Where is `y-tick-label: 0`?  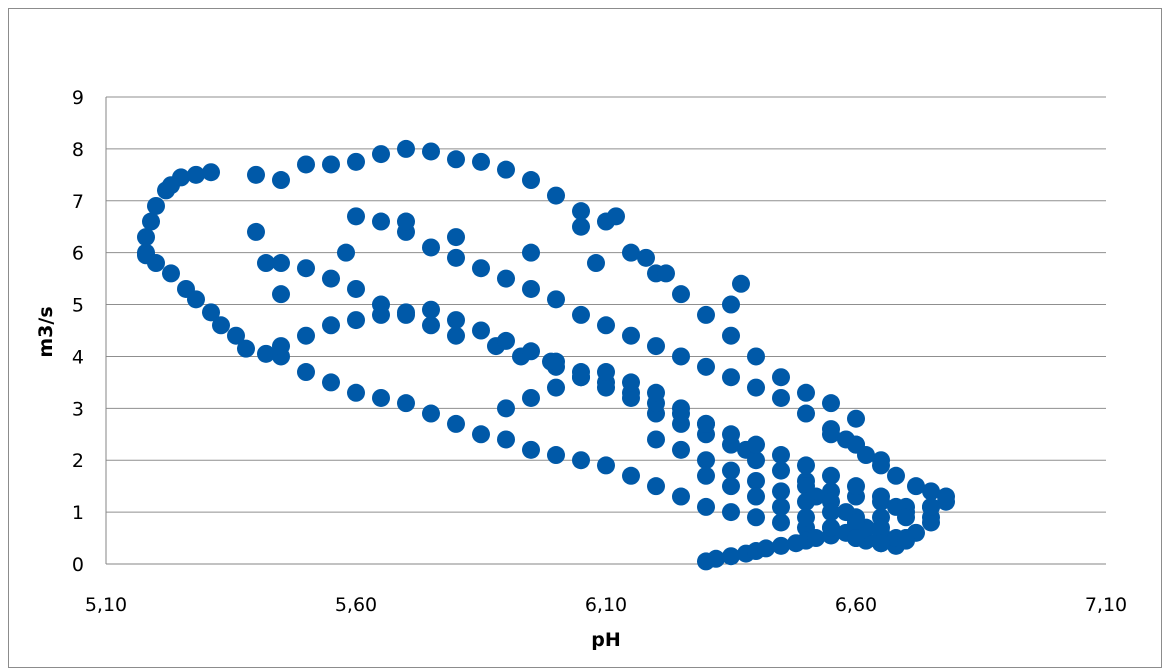
y-tick-label: 0 is located at coordinates (78, 565).